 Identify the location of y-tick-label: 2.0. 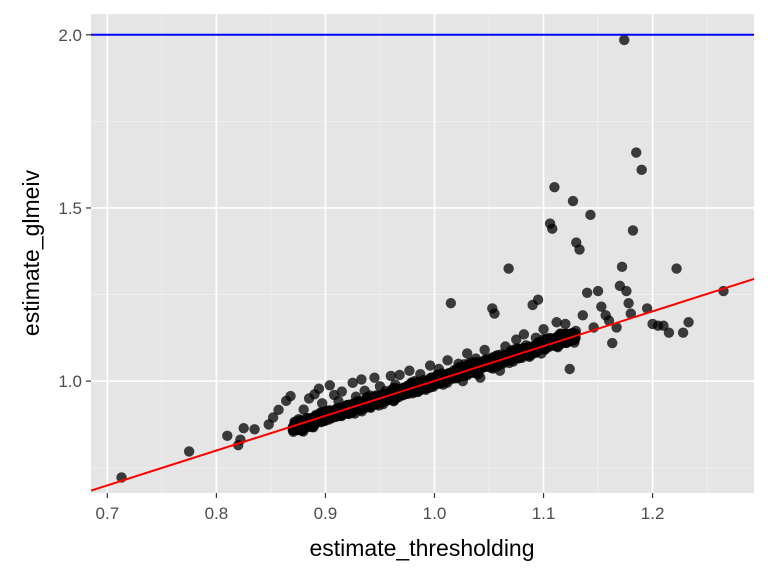
(70, 35).